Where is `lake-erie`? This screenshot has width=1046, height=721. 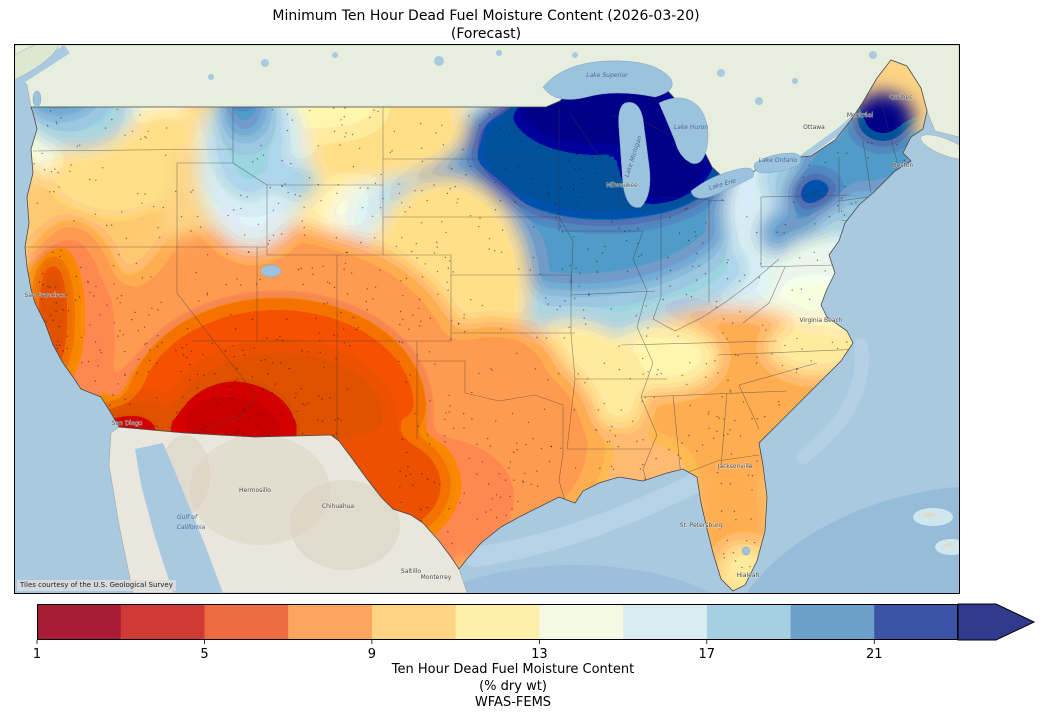
lake-erie is located at coordinates (722, 183).